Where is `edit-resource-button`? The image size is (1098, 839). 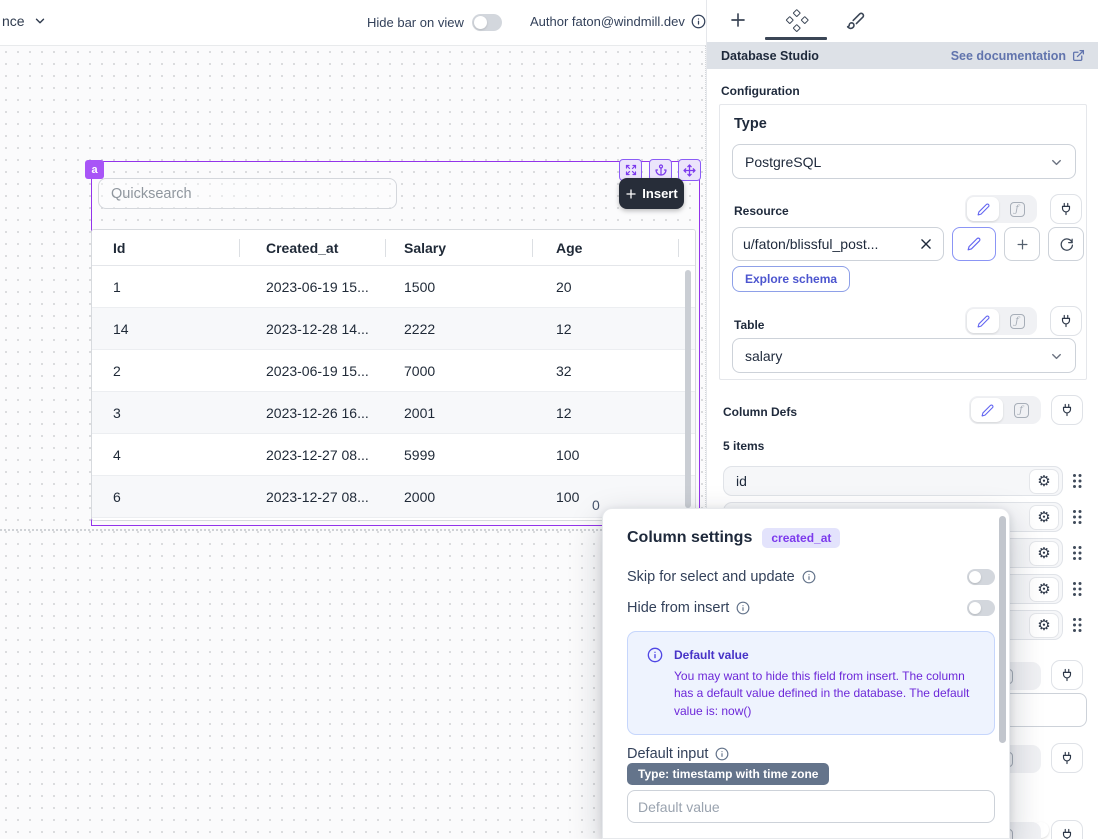 edit-resource-button is located at coordinates (974, 244).